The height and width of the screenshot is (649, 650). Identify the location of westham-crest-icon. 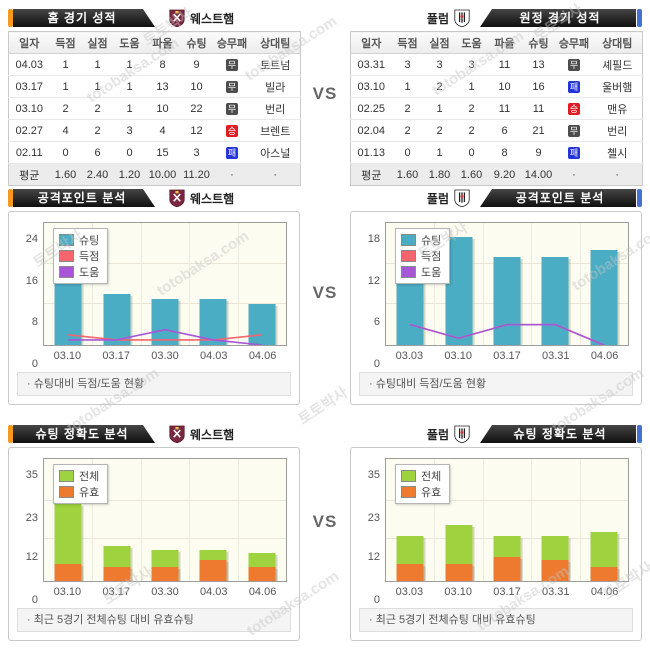
(177, 198).